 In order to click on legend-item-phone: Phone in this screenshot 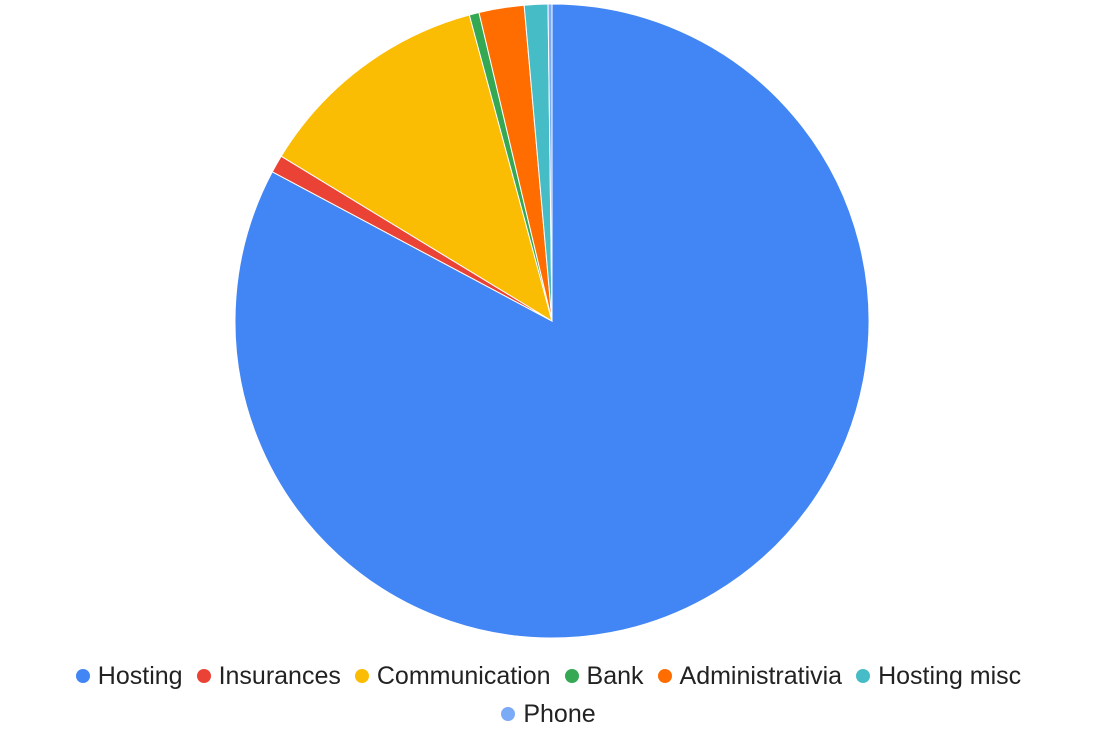, I will do `click(548, 714)`.